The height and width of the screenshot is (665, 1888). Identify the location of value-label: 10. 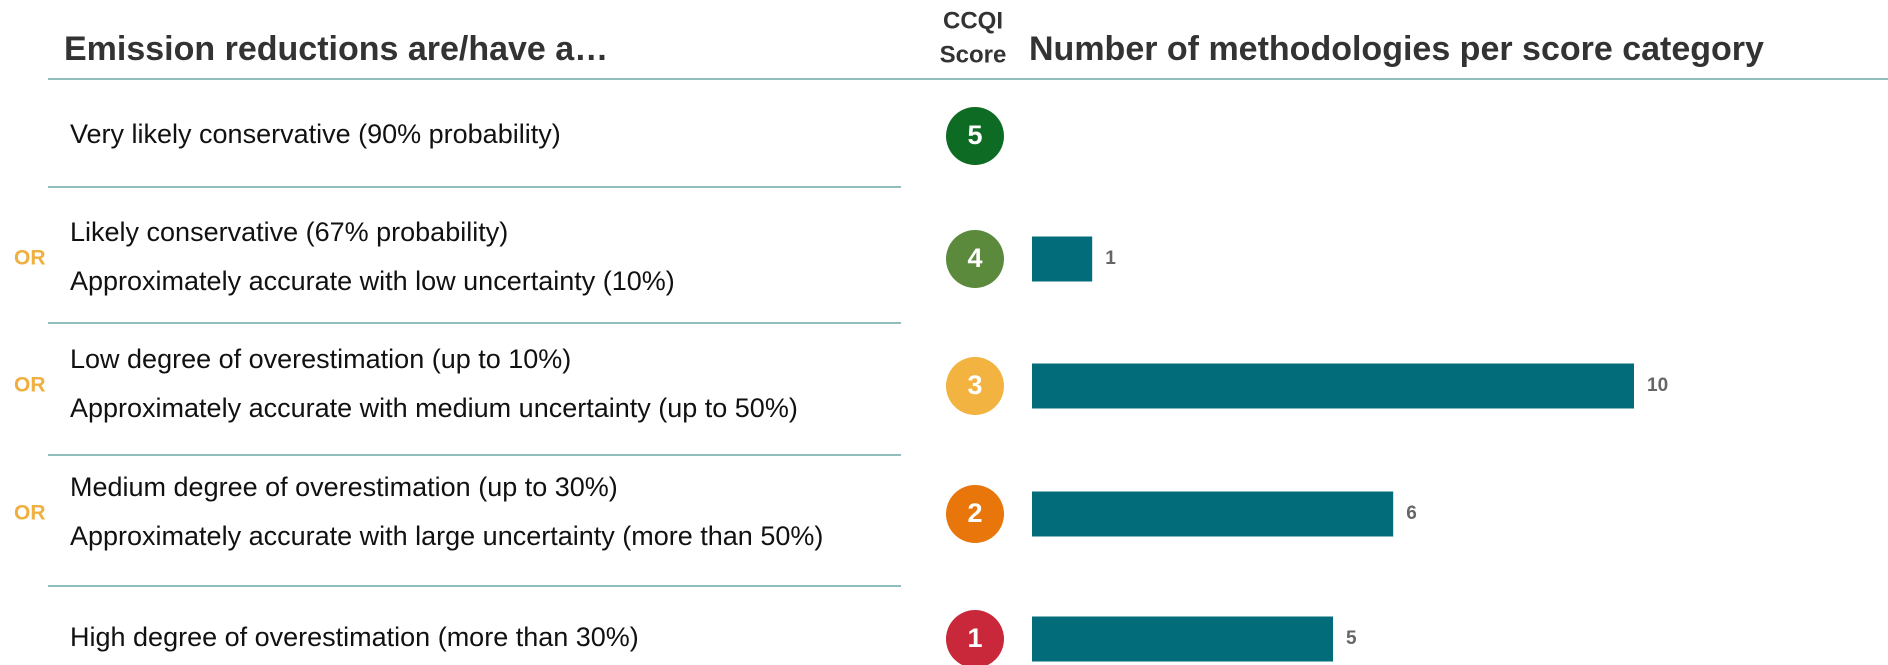
(1657, 385).